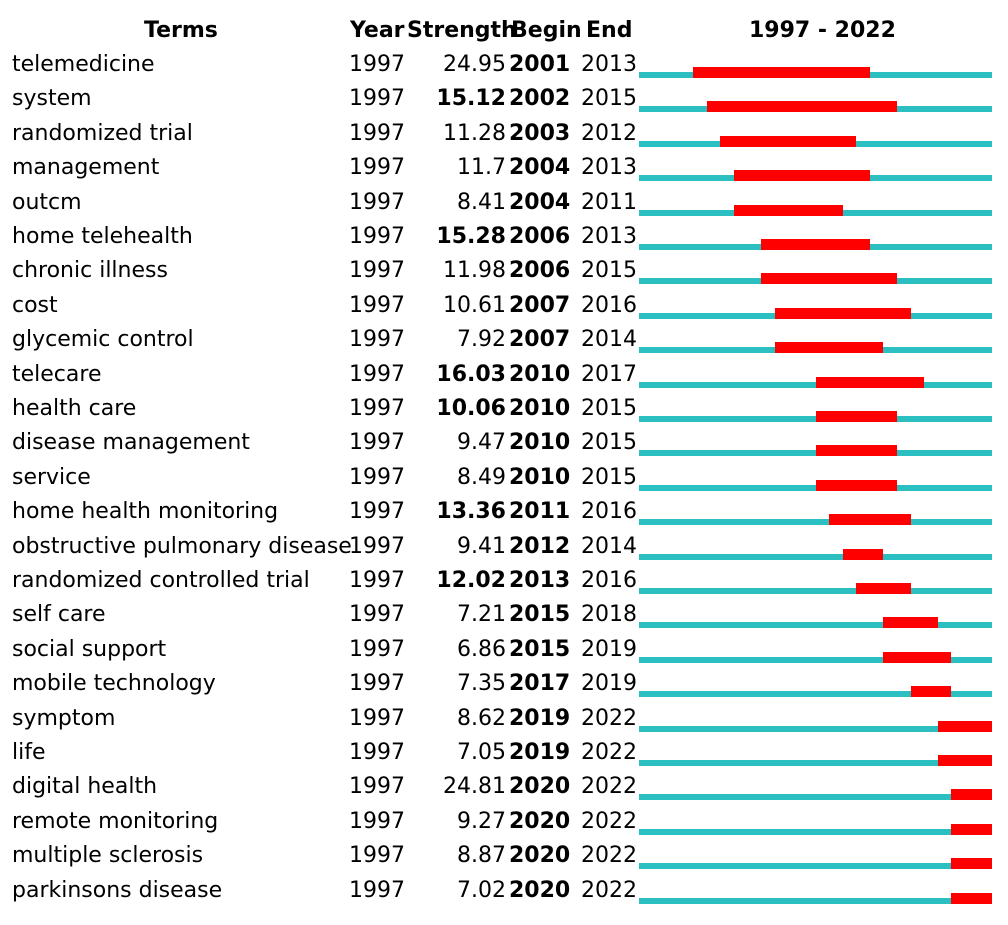 Image resolution: width=1008 pixels, height=925 pixels. Describe the element at coordinates (609, 202) in the screenshot. I see `end-value: 2011` at that location.